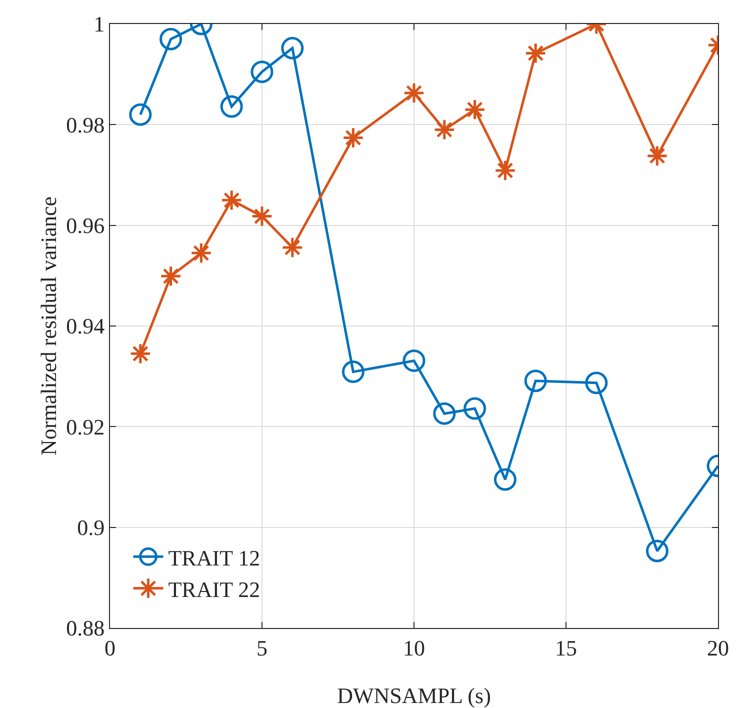  Describe the element at coordinates (91, 527) in the screenshot. I see `y-tick-label: 0.9` at that location.